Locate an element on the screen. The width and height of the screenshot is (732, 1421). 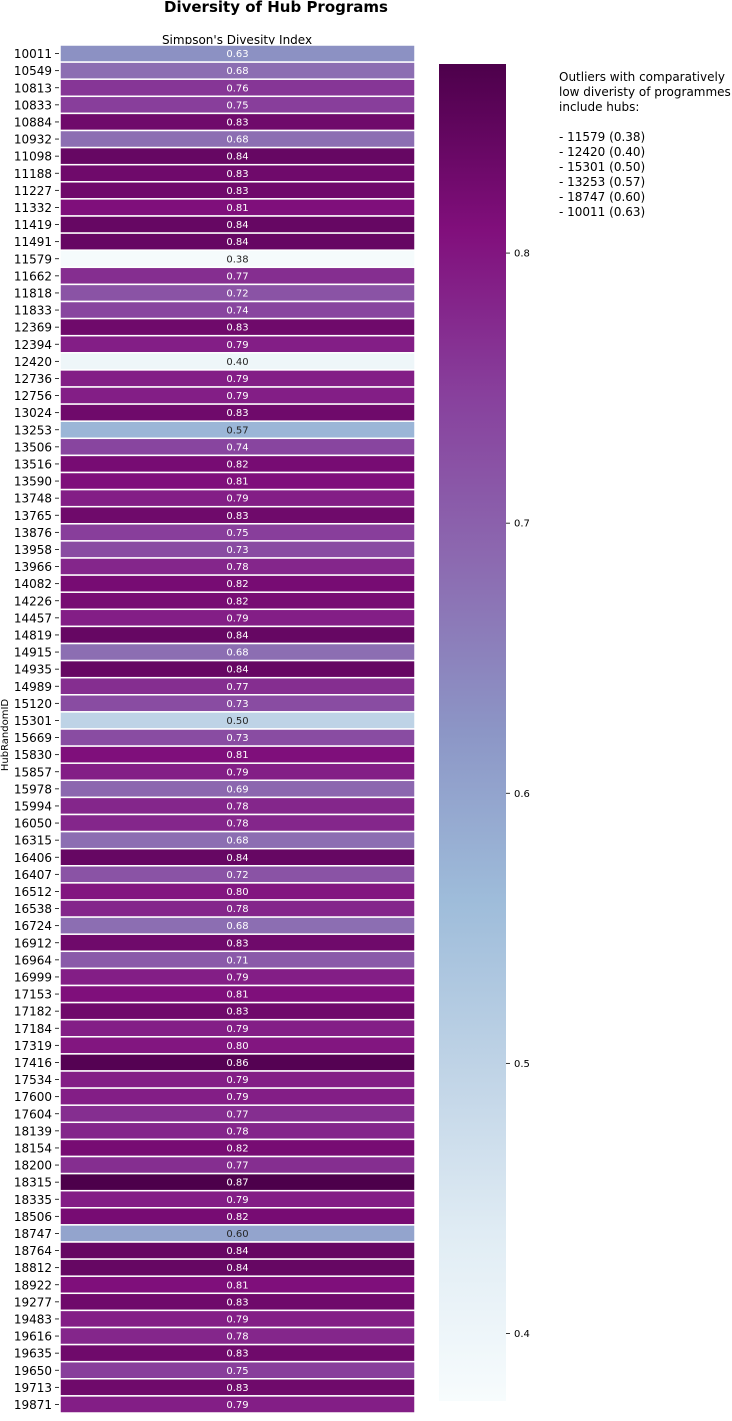
y-tick-label: 16724 is located at coordinates (33, 926).